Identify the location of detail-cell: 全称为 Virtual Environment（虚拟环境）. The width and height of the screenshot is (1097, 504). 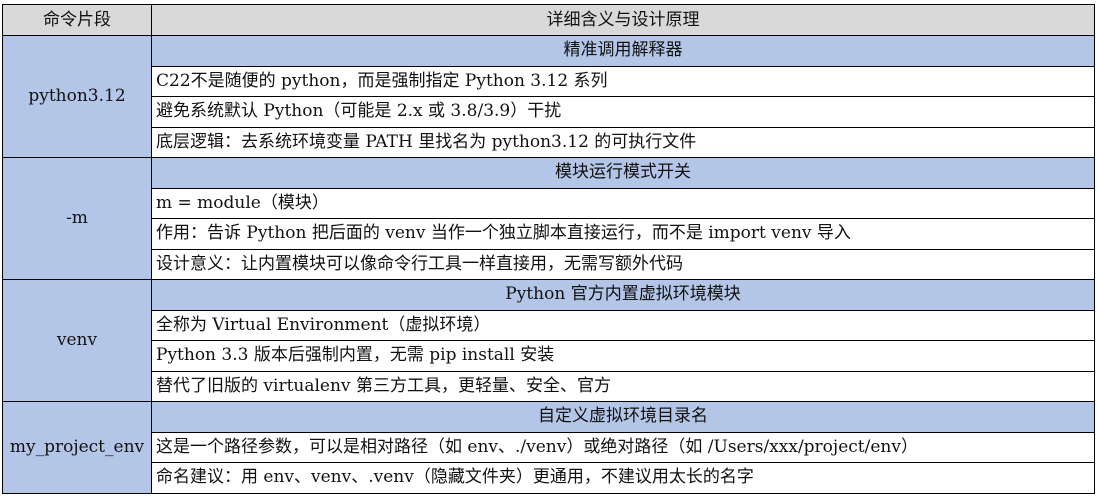
(623, 325).